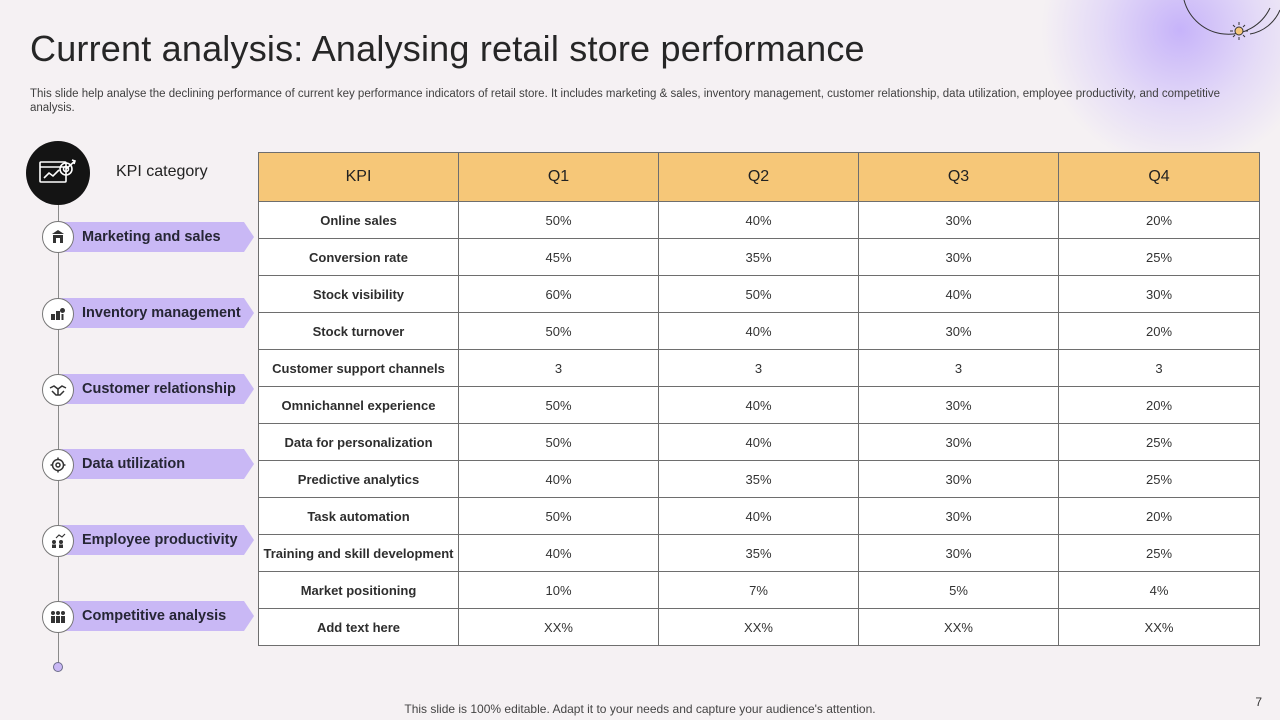 The width and height of the screenshot is (1280, 720). Describe the element at coordinates (58, 433) in the screenshot. I see `timeline-line` at that location.